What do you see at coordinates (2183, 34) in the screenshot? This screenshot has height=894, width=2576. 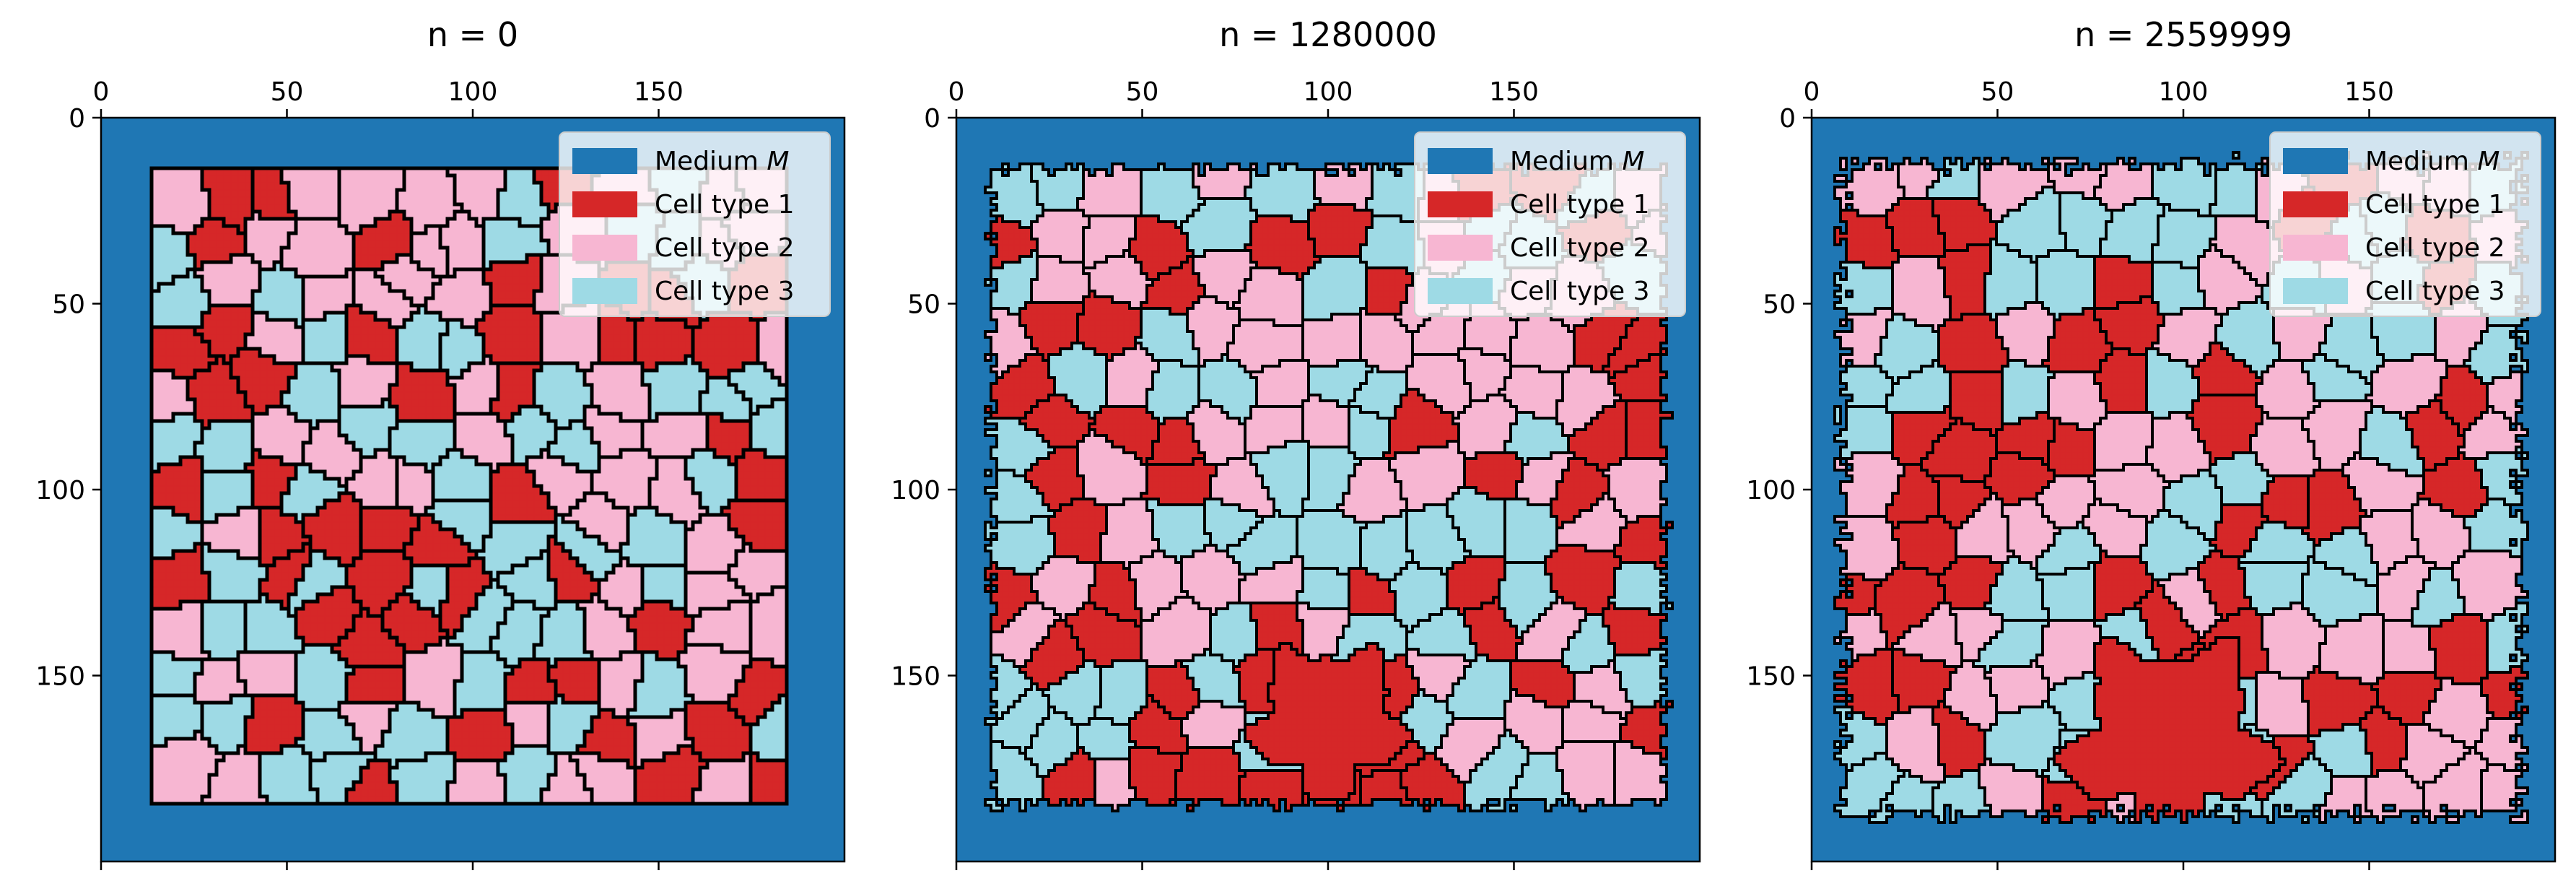 I see `plot-title: n = 2559999` at bounding box center [2183, 34].